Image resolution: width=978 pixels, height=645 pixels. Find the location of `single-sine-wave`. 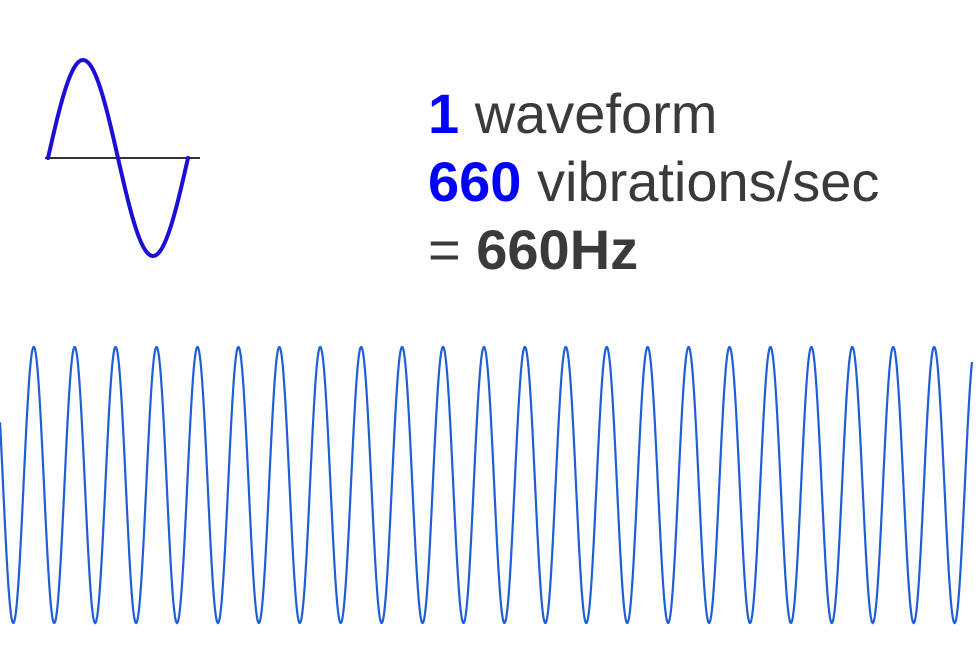

single-sine-wave is located at coordinates (118, 158).